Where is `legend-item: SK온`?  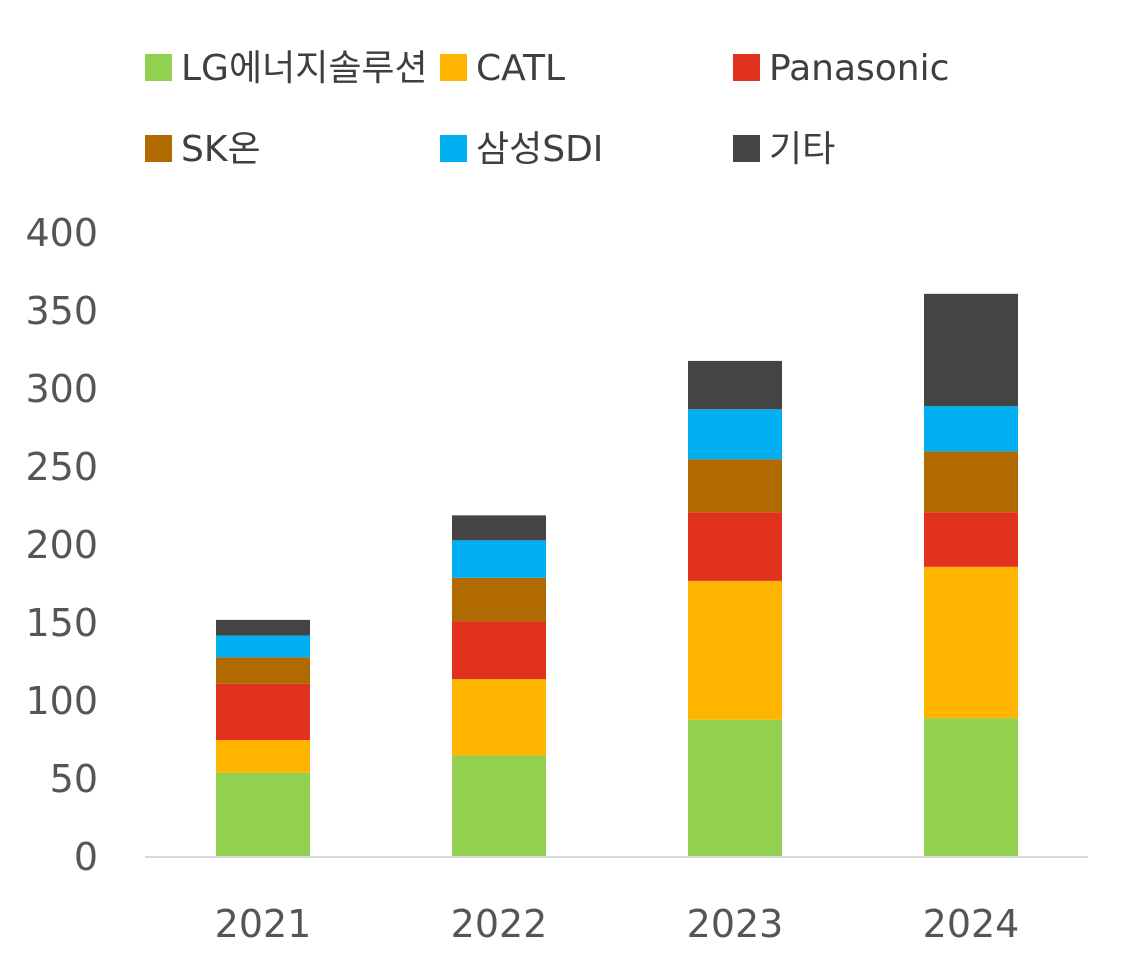
legend-item: SK온 is located at coordinates (203, 149).